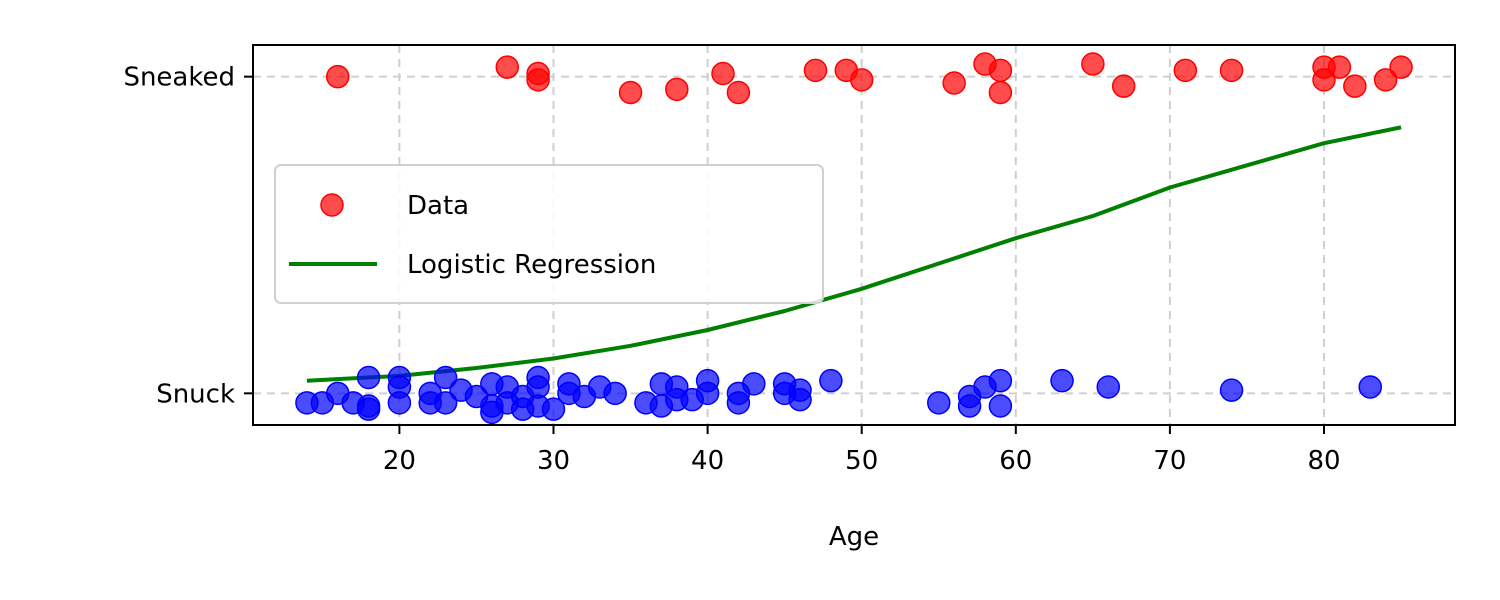  I want to click on legend-data-label: Data, so click(438, 206).